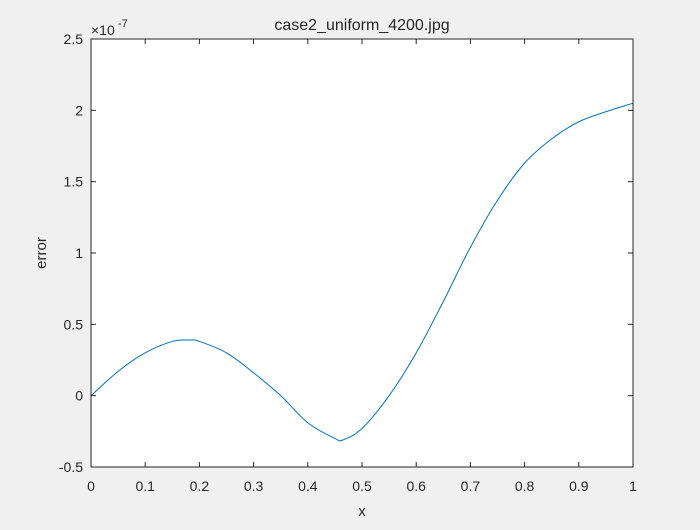 This screenshot has width=700, height=530. I want to click on chart-title: case2_uniform_4200.jpg, so click(361, 25).